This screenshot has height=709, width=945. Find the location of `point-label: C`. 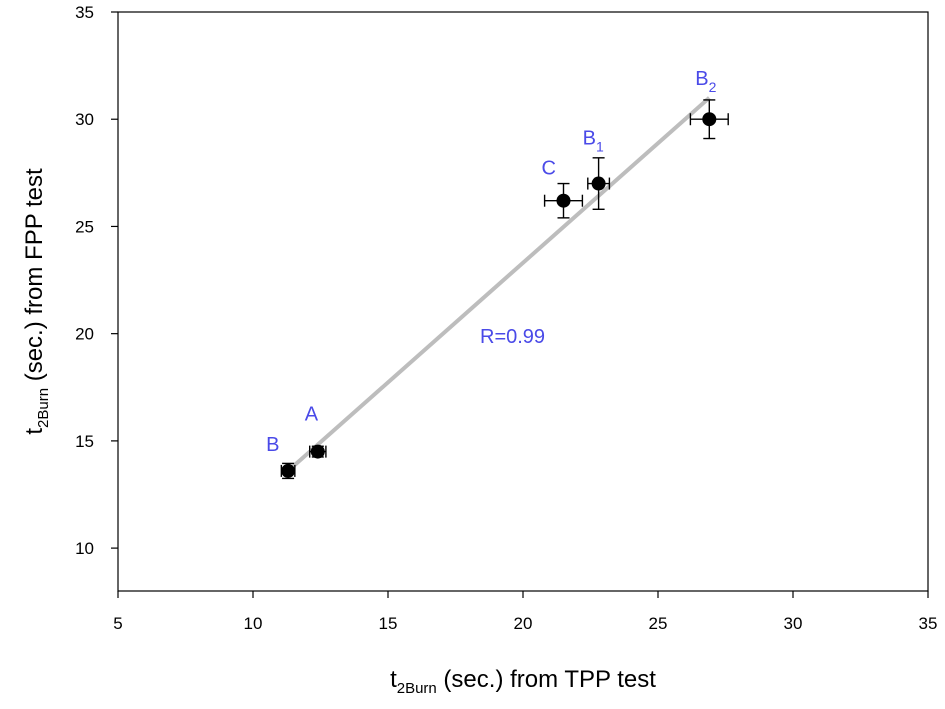

point-label: C is located at coordinates (549, 169).